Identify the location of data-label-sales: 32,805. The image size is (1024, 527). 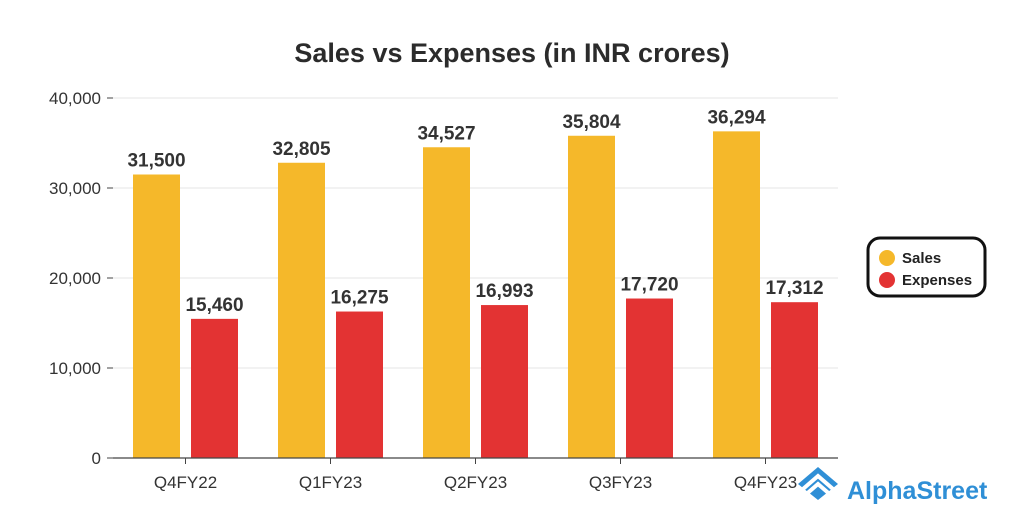
(301, 149).